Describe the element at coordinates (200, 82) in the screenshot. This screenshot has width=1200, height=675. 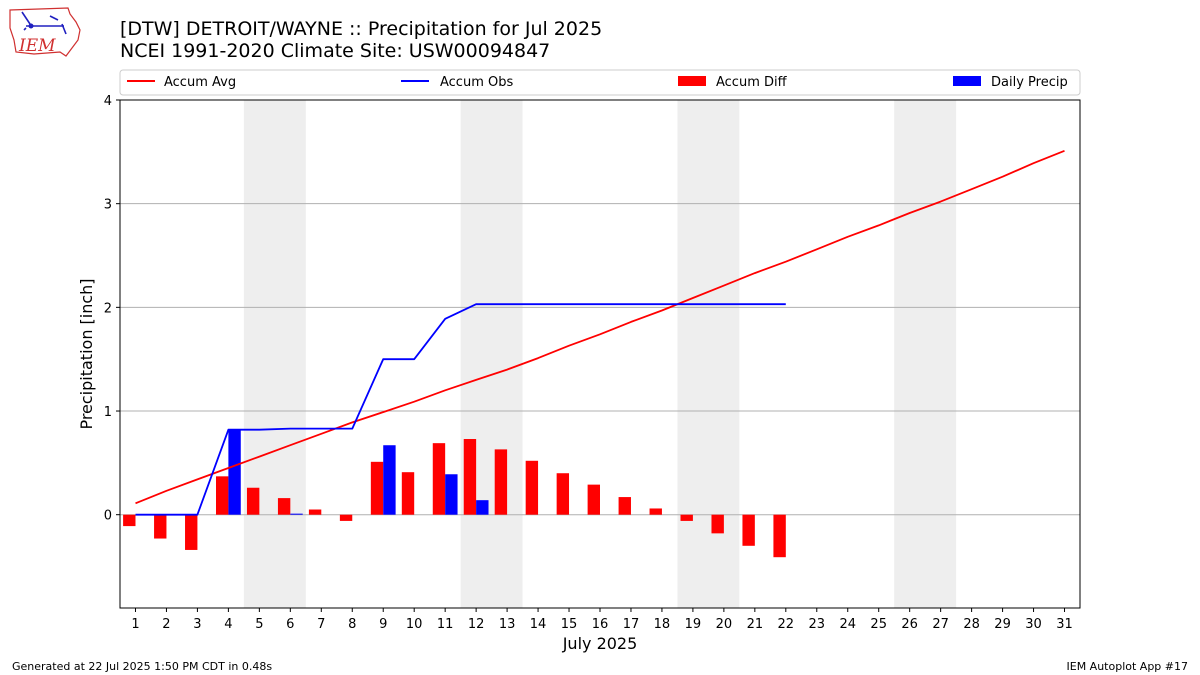
I see `legend-label-accum-avg: Accum Avg` at that location.